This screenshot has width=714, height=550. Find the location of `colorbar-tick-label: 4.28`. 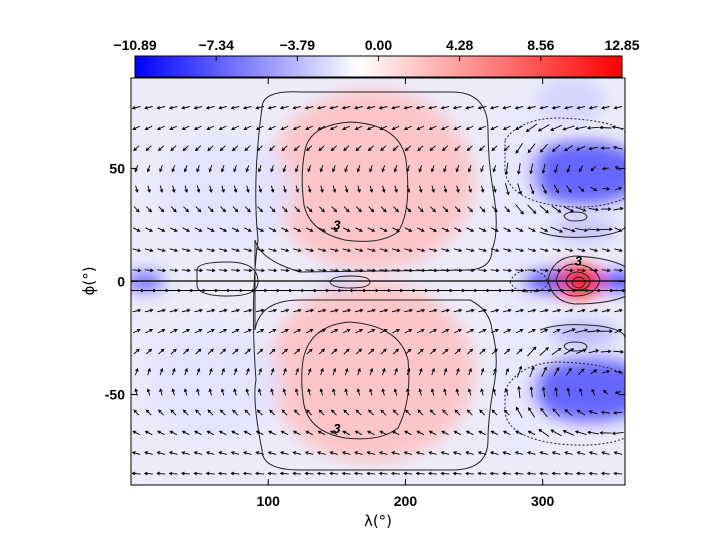

colorbar-tick-label: 4.28 is located at coordinates (459, 45).